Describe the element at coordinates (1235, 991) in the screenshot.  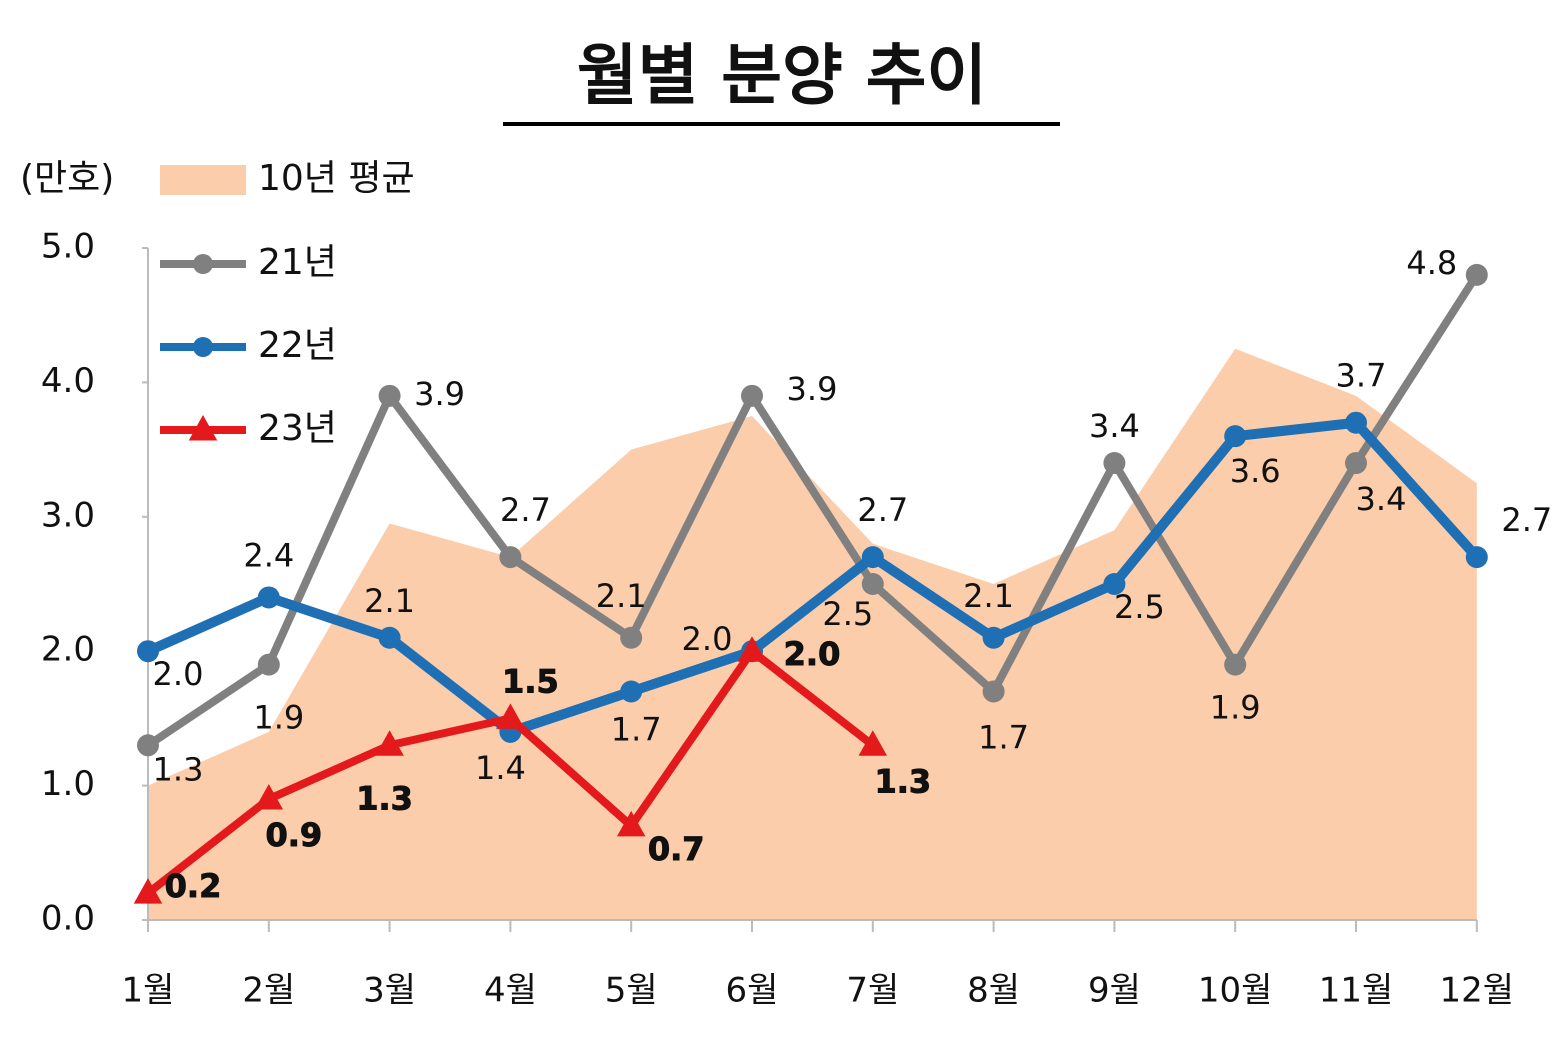
I see `x-tick-label: 10월` at that location.